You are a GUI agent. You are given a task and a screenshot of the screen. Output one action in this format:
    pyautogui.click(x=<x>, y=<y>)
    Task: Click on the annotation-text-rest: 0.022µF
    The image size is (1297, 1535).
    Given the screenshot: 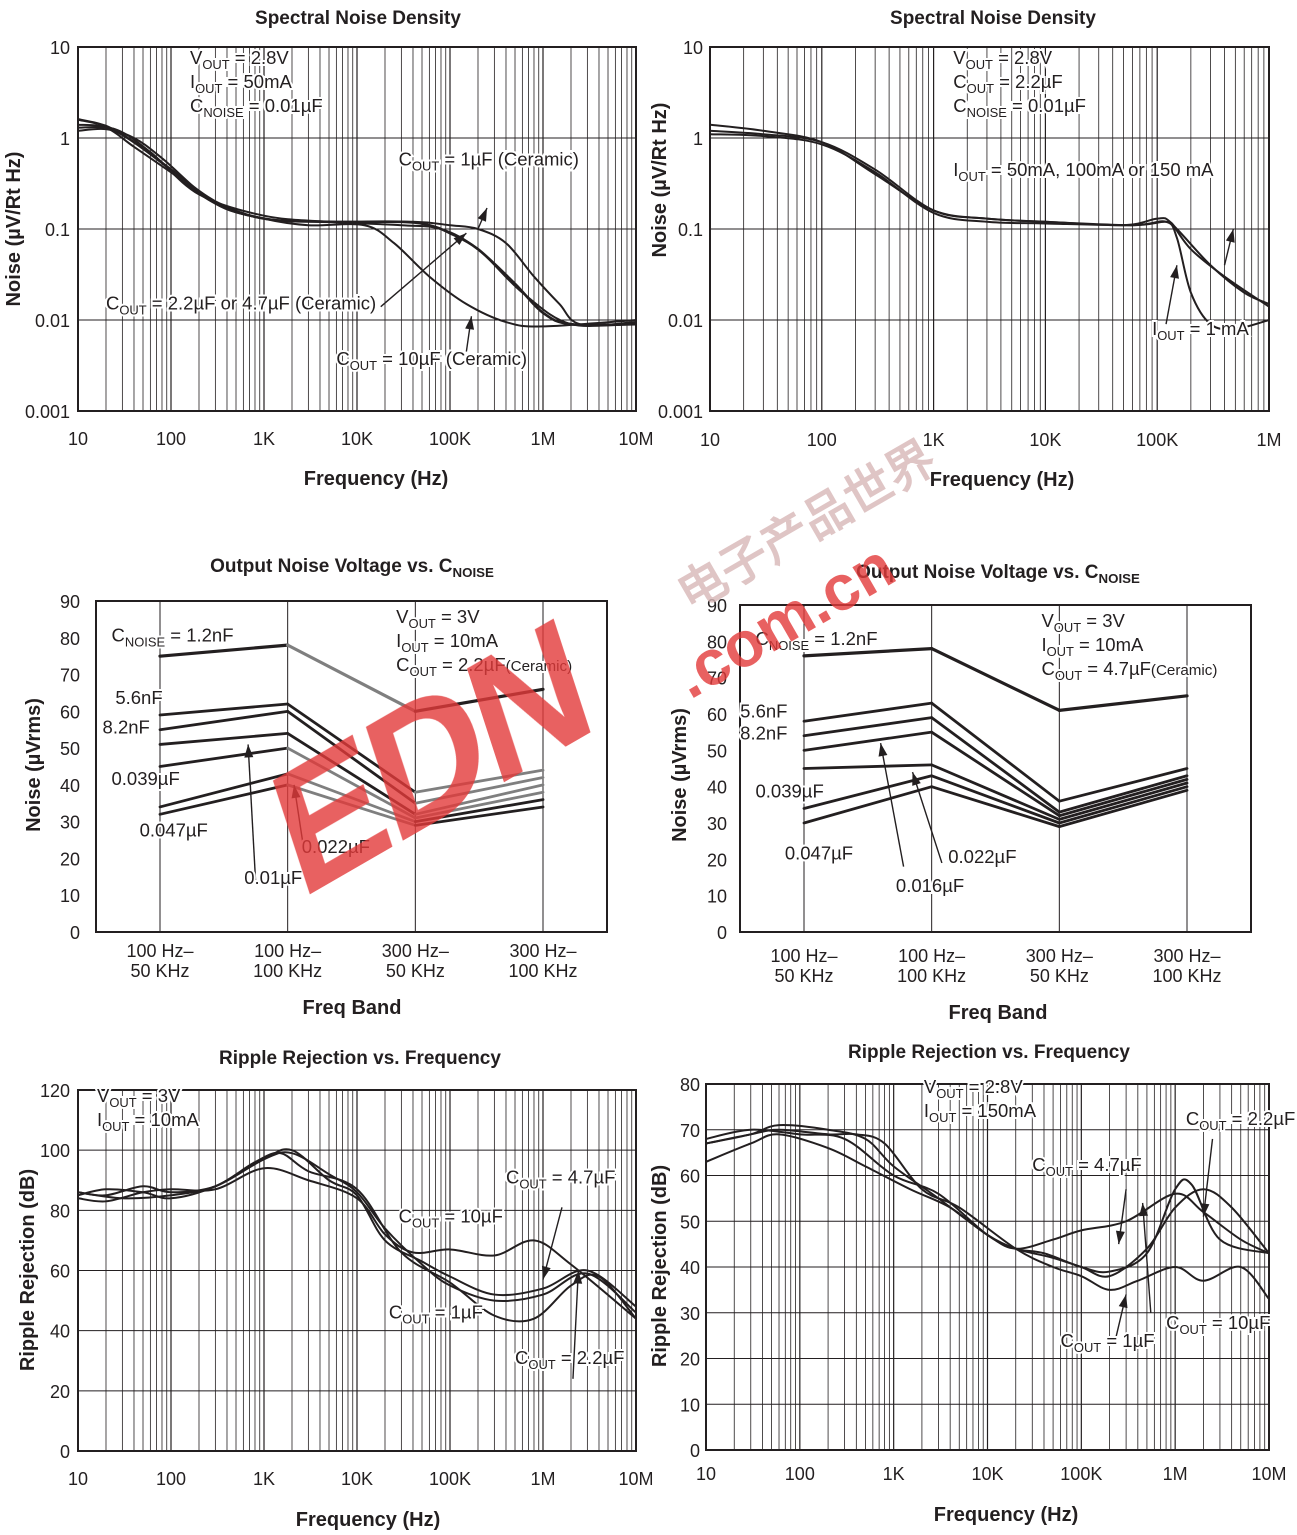 What is the action you would take?
    pyautogui.click(x=336, y=846)
    